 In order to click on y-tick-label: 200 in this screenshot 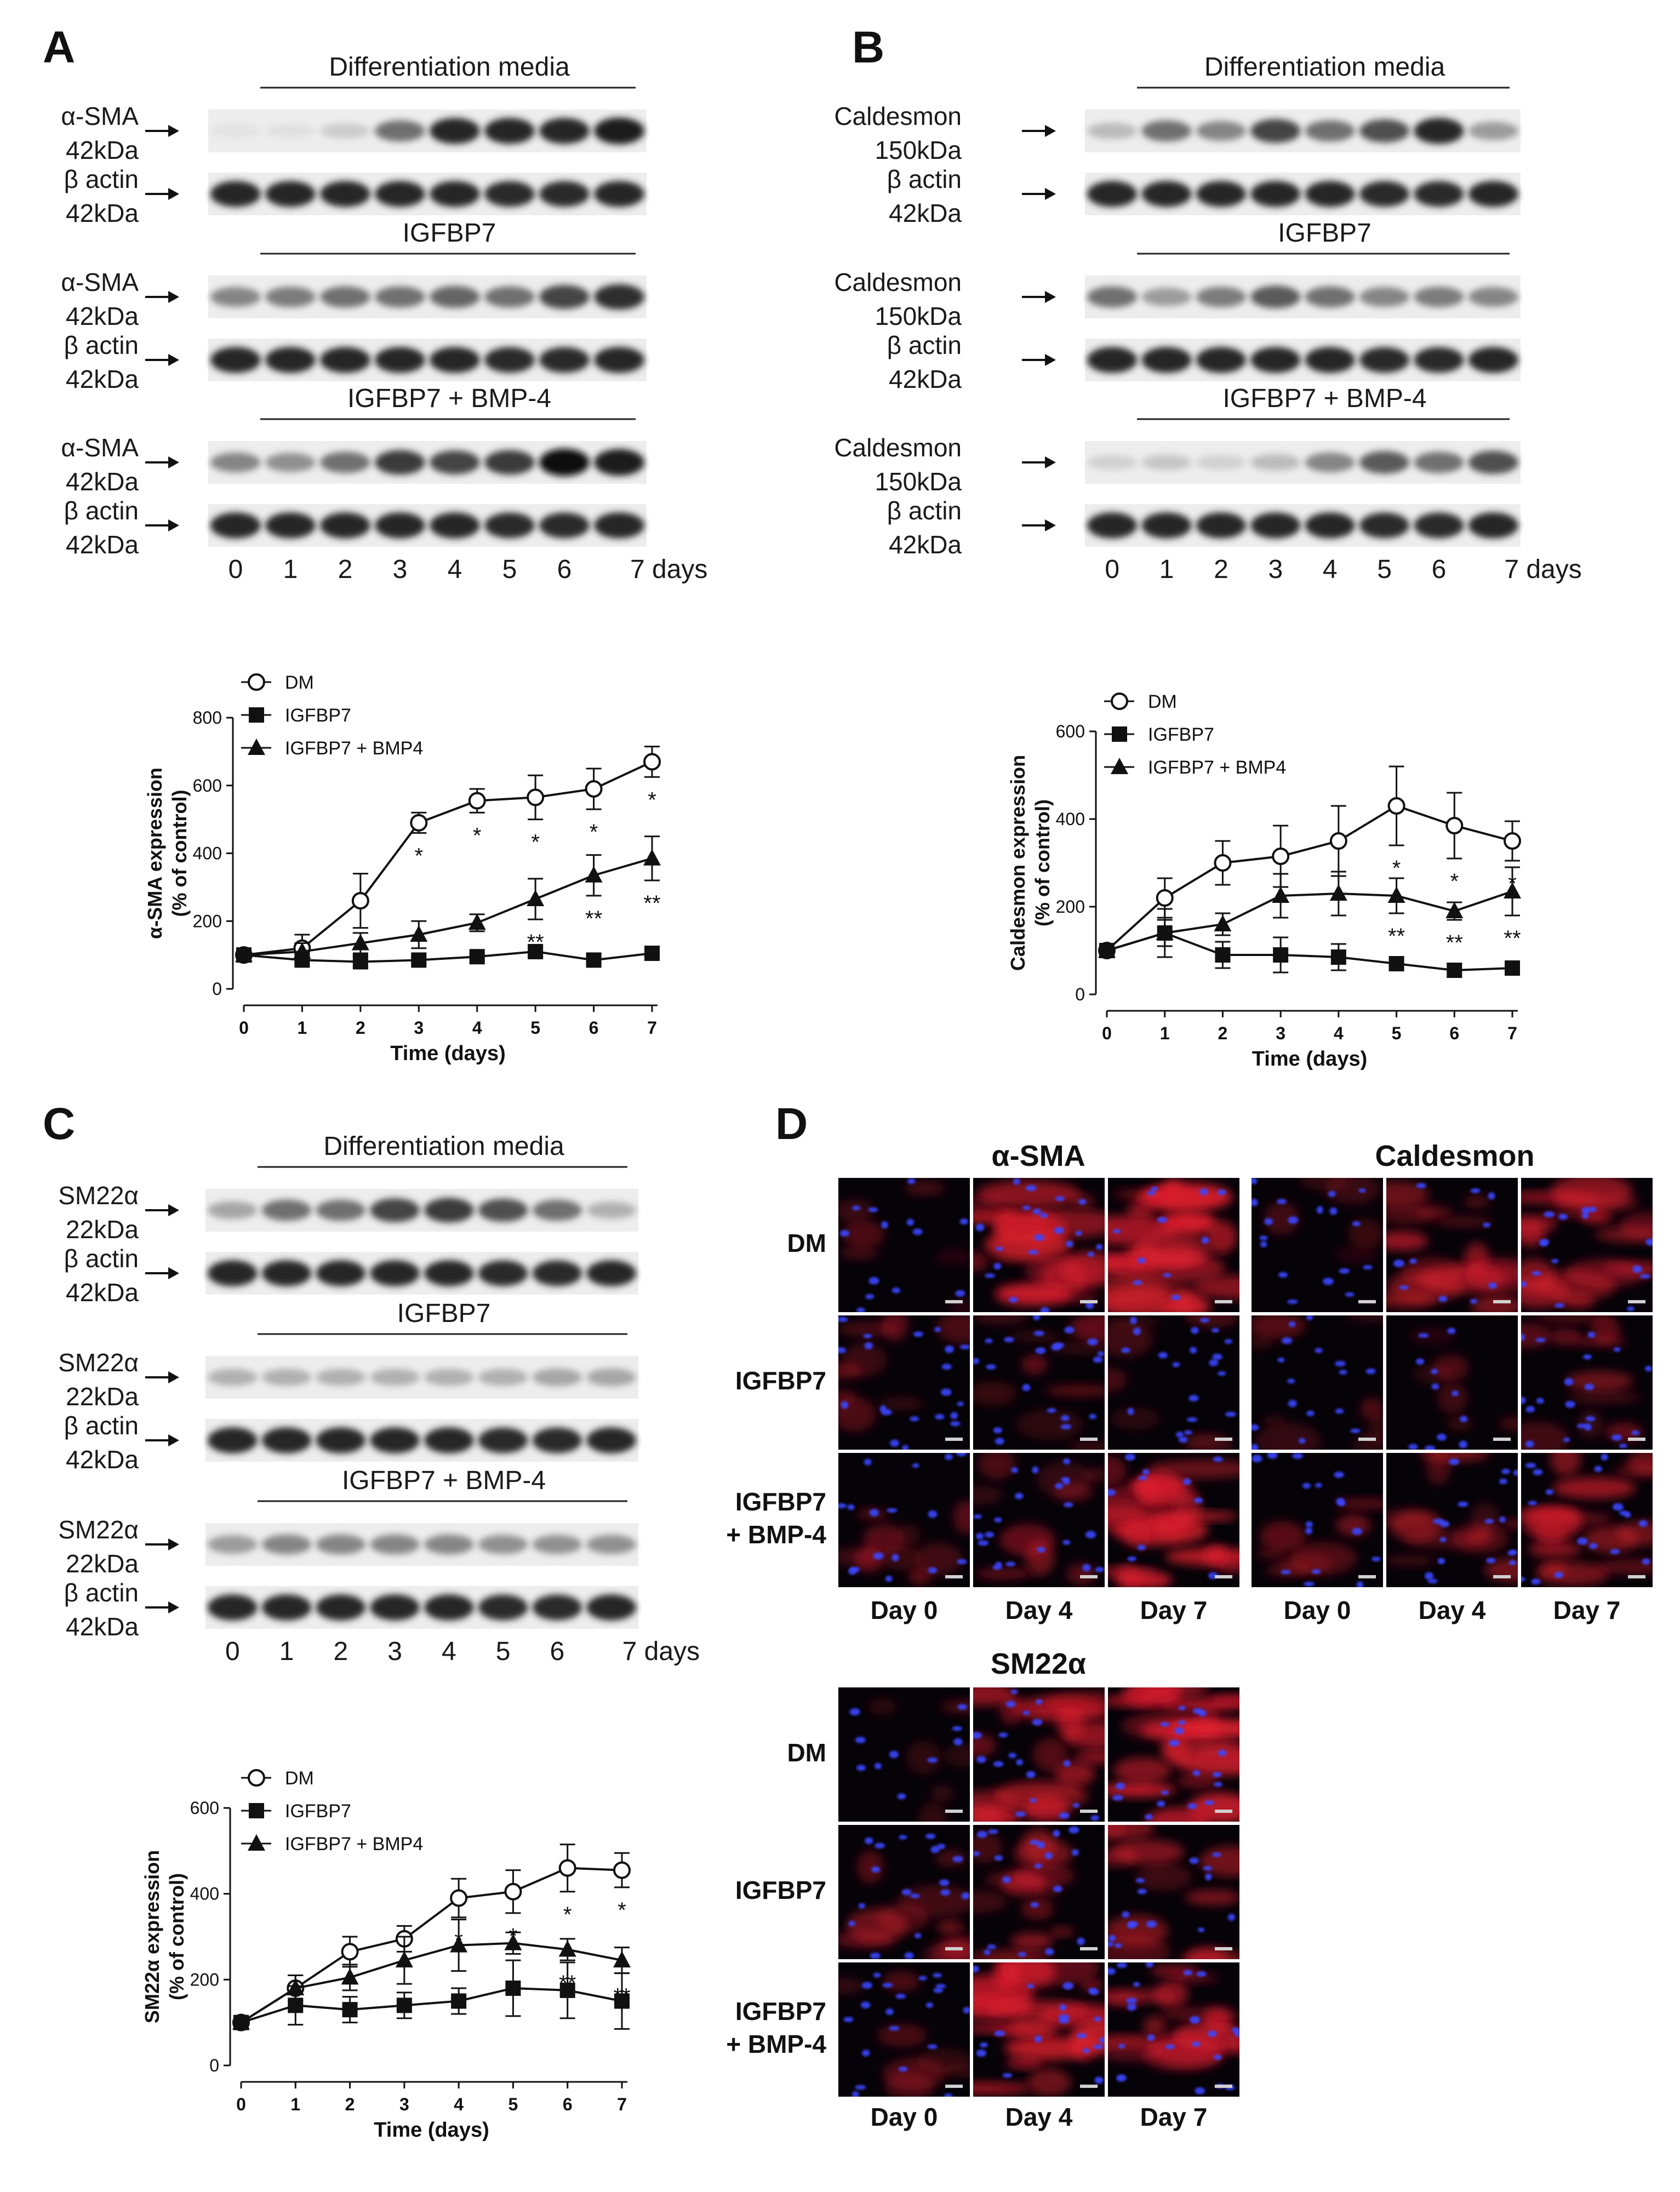, I will do `click(1070, 907)`.